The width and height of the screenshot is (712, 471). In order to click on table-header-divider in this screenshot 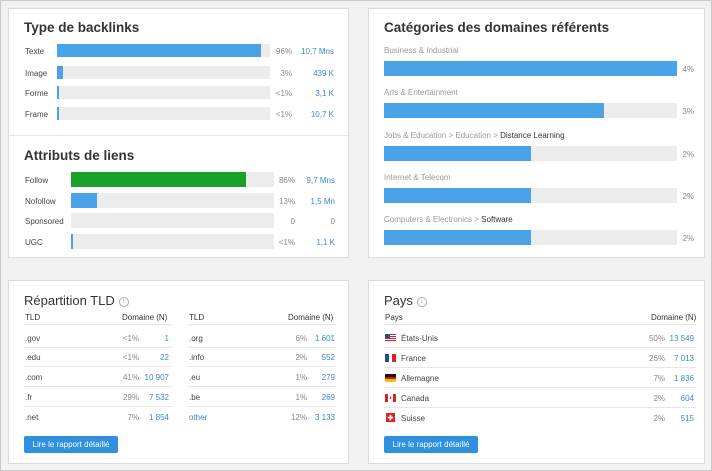, I will do `click(98, 324)`.